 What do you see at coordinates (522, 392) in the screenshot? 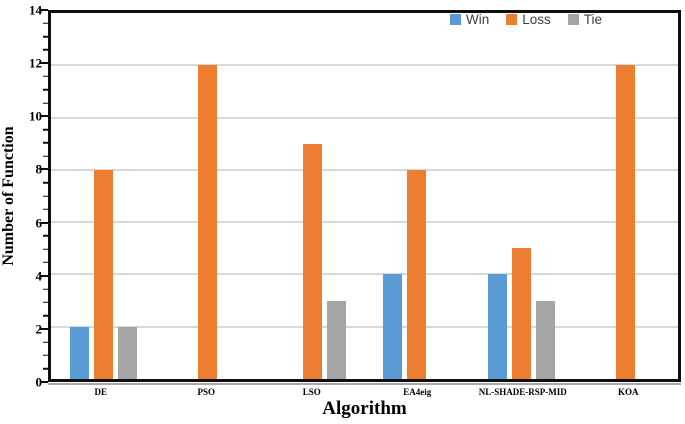
I see `x-tick-label-nl-shade-rsp-mid: NL-SHADE-RSP-MID` at bounding box center [522, 392].